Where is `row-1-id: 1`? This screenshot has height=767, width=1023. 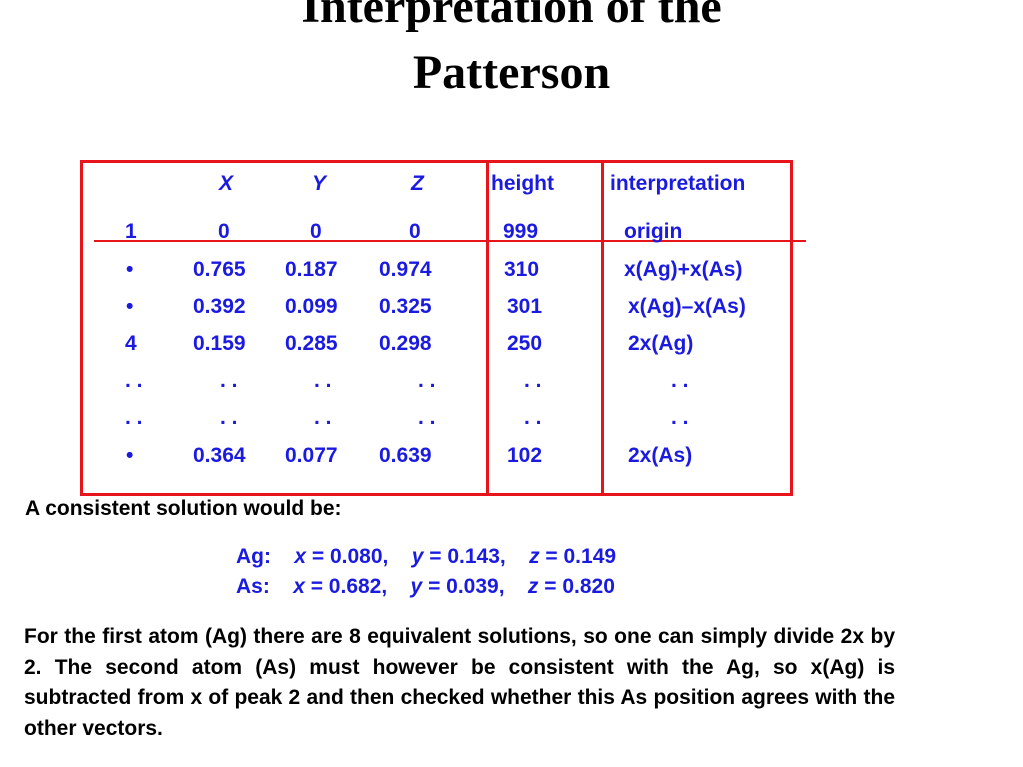 row-1-id: 1 is located at coordinates (131, 231).